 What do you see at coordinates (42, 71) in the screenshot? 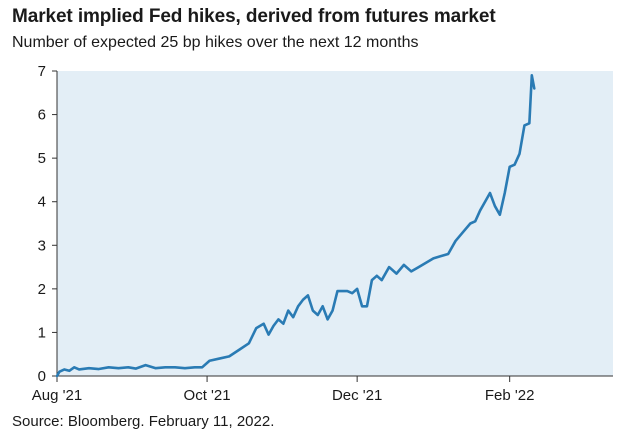
I see `y-tick-label: 7` at bounding box center [42, 71].